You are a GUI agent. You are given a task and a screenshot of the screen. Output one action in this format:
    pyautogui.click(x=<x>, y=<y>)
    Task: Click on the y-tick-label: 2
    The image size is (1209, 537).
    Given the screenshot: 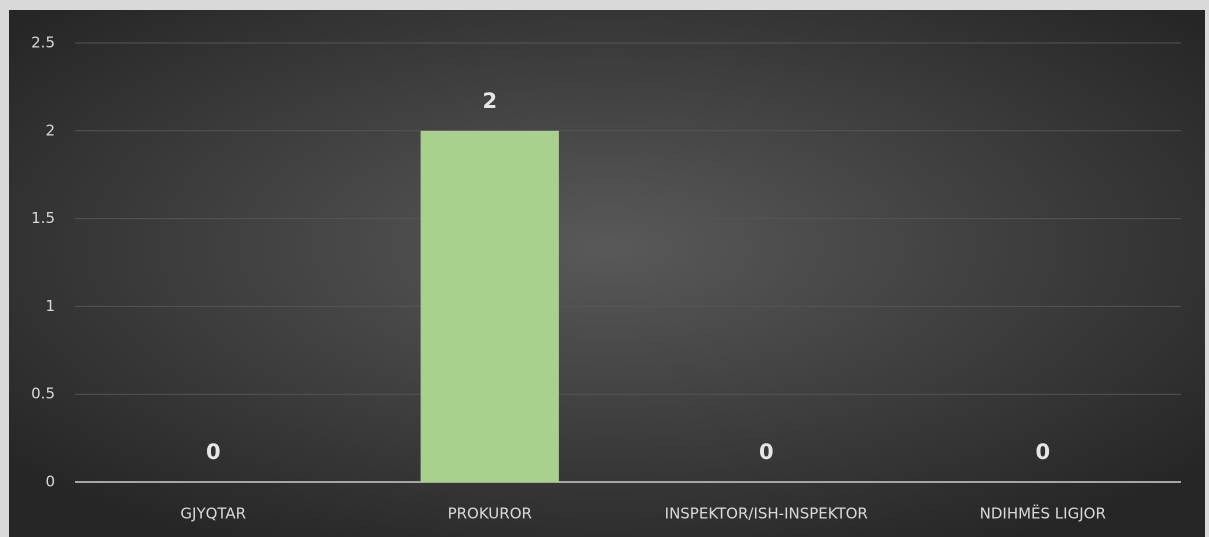 What is the action you would take?
    pyautogui.click(x=50, y=130)
    